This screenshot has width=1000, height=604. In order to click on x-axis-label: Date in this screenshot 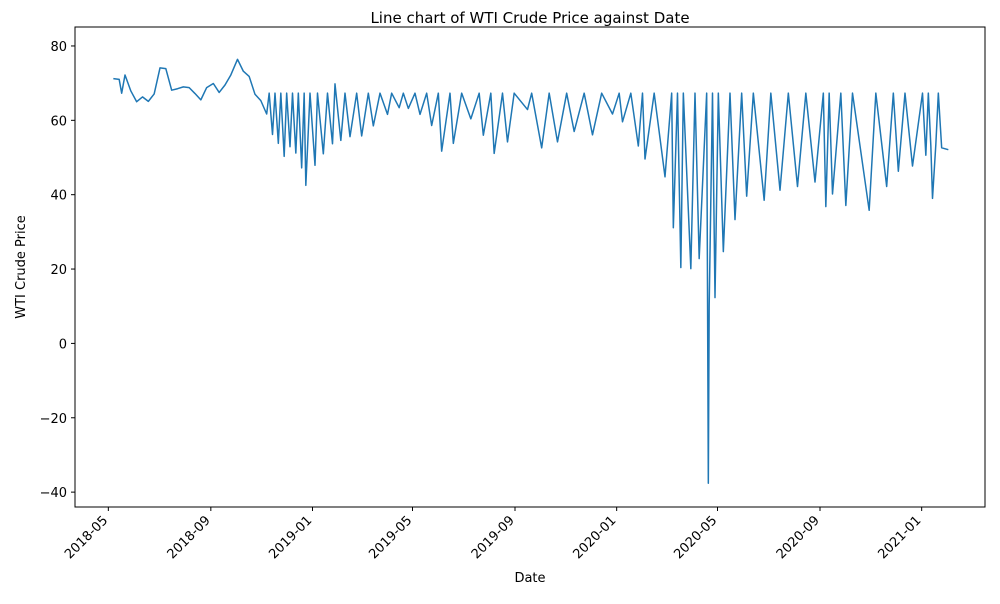, I will do `click(529, 578)`.